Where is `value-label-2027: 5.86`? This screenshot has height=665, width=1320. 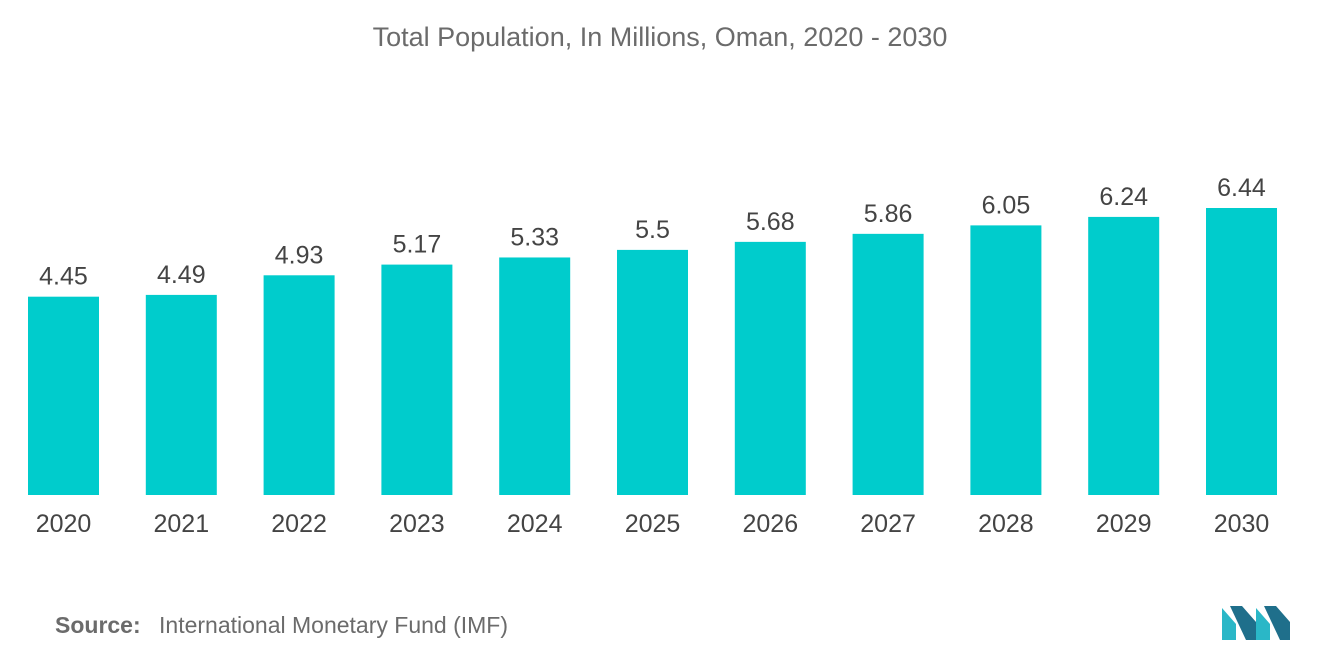 value-label-2027: 5.86 is located at coordinates (888, 214).